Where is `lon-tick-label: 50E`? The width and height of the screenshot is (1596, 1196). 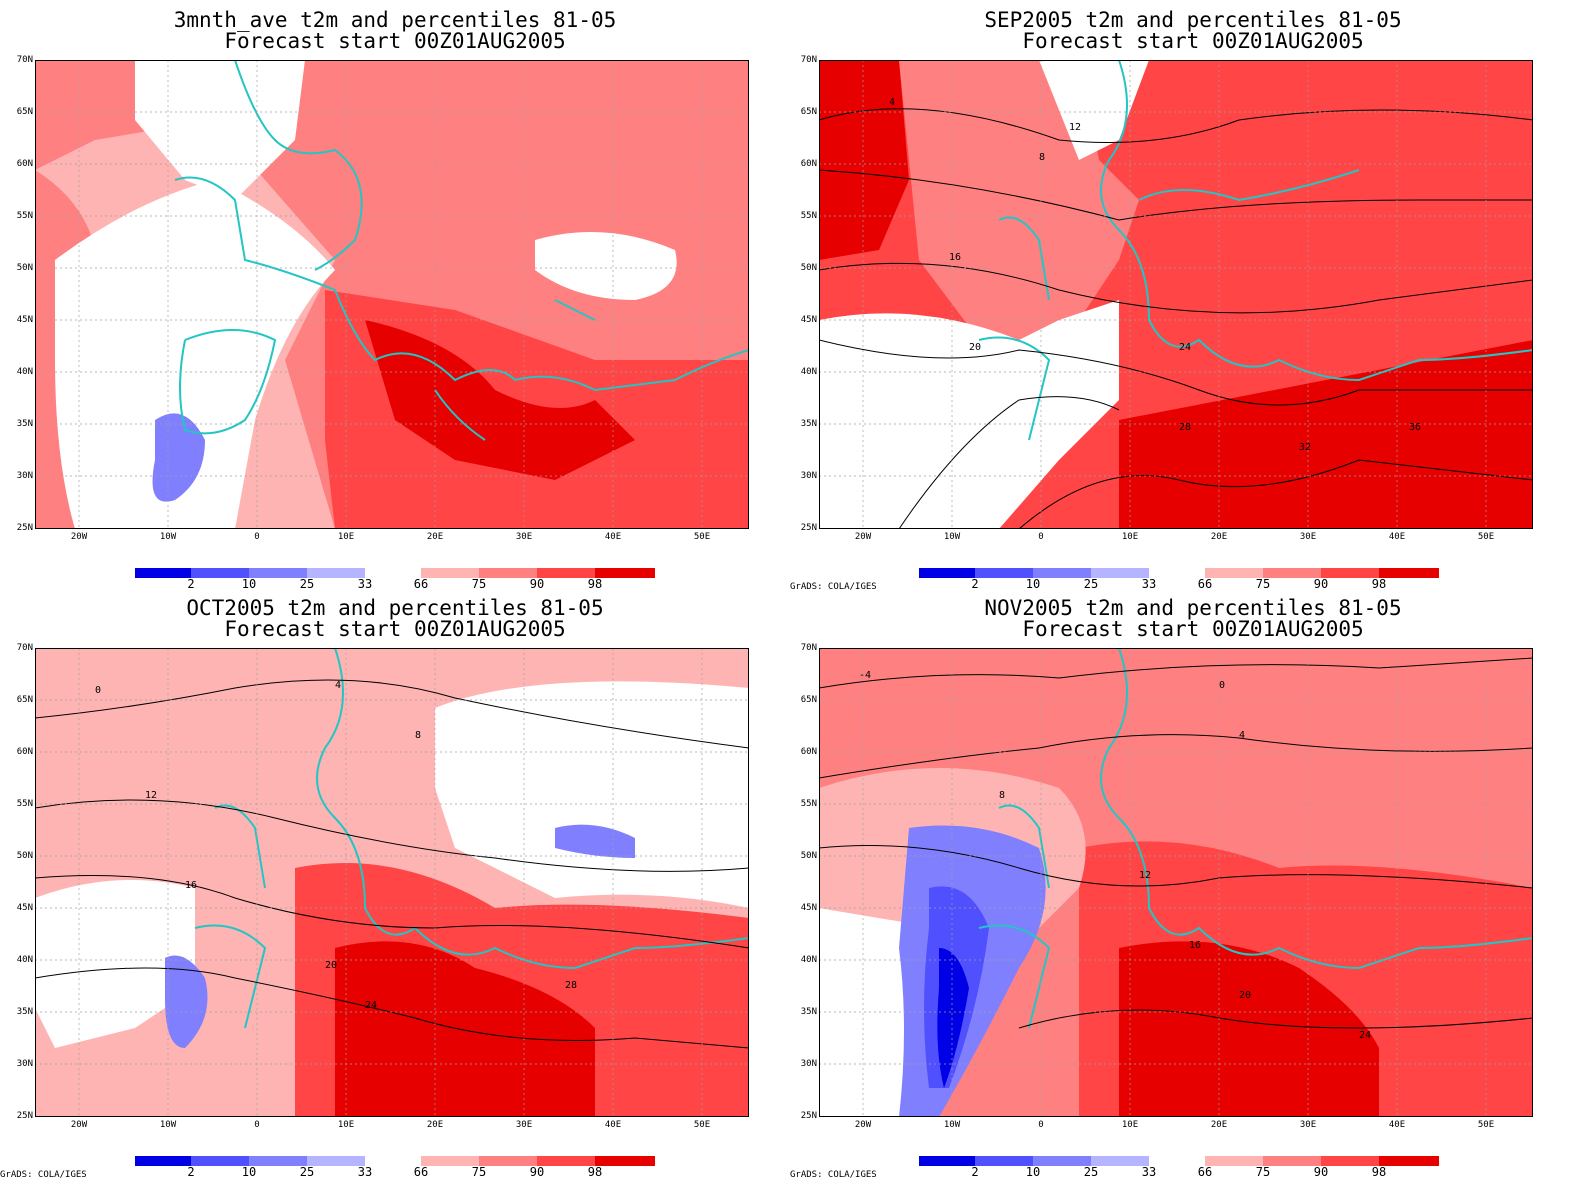 lon-tick-label: 50E is located at coordinates (1486, 1125).